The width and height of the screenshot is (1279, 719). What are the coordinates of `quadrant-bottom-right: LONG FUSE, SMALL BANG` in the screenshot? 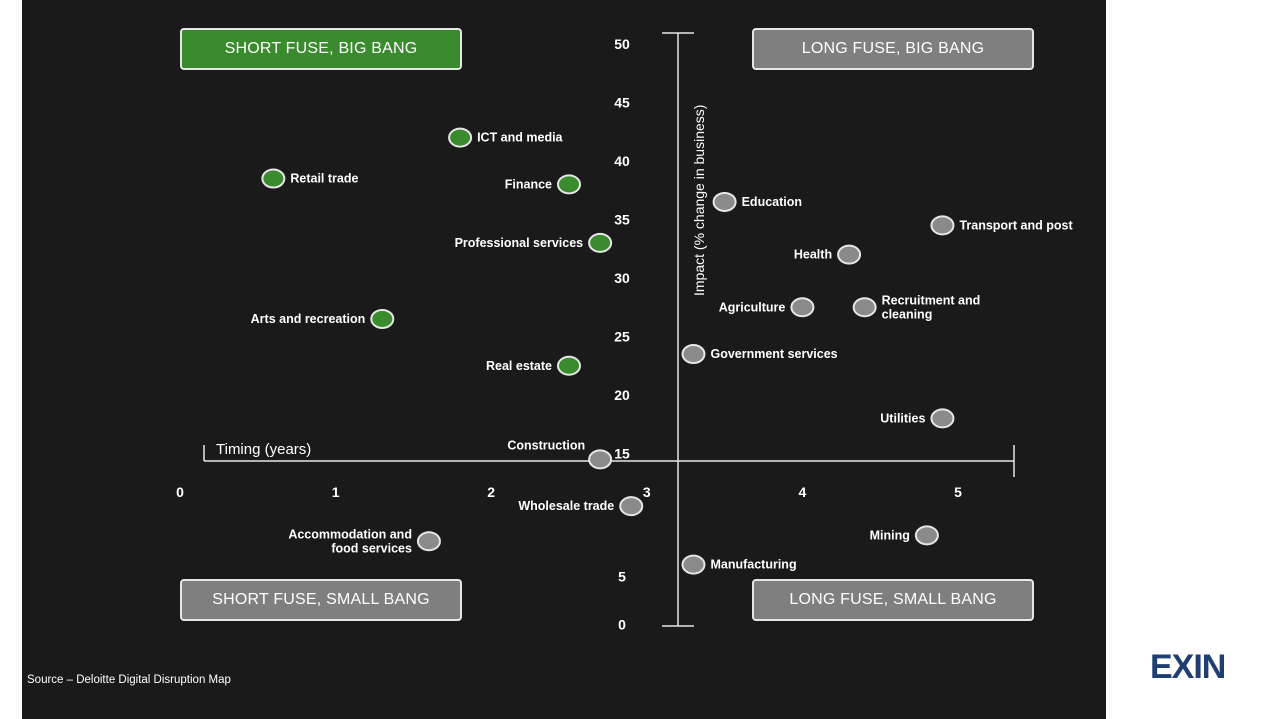 It's located at (893, 600).